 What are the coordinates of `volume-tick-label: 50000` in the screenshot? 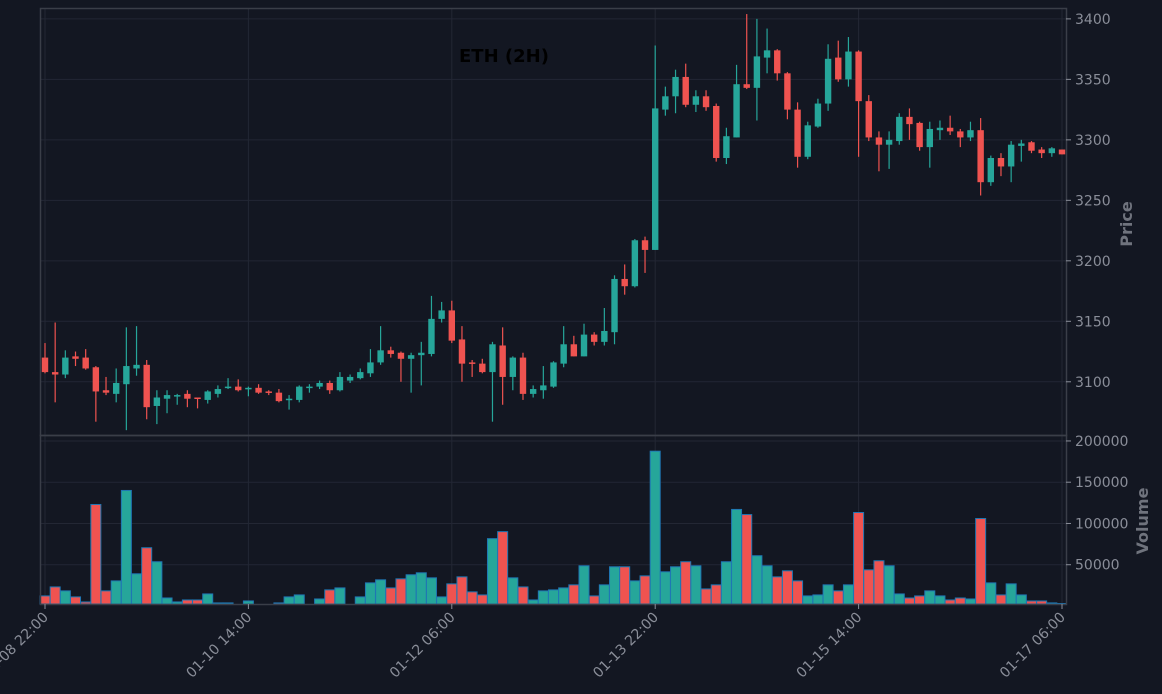 It's located at (1097, 566).